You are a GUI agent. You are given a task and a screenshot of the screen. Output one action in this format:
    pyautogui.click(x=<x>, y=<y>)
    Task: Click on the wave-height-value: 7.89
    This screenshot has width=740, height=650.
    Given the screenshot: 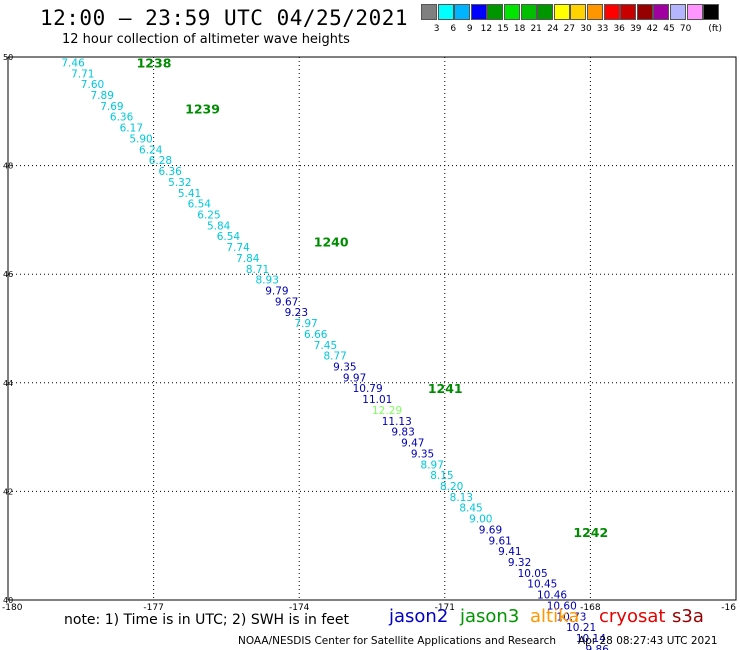 What is the action you would take?
    pyautogui.click(x=102, y=96)
    